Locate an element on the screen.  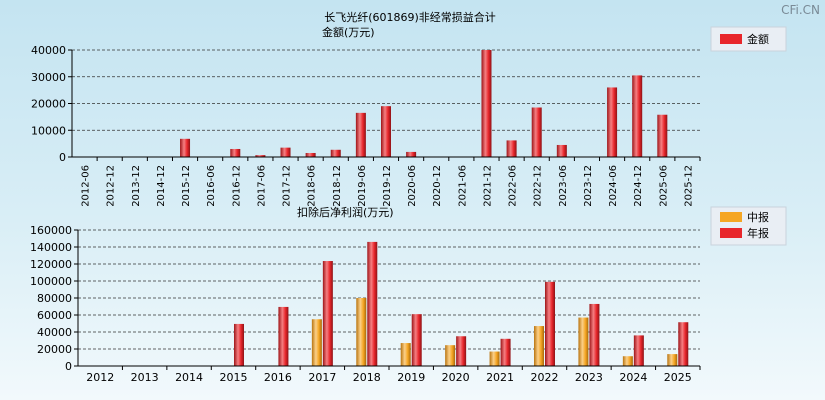
x-tick-label: 2023-12 is located at coordinates (588, 186).